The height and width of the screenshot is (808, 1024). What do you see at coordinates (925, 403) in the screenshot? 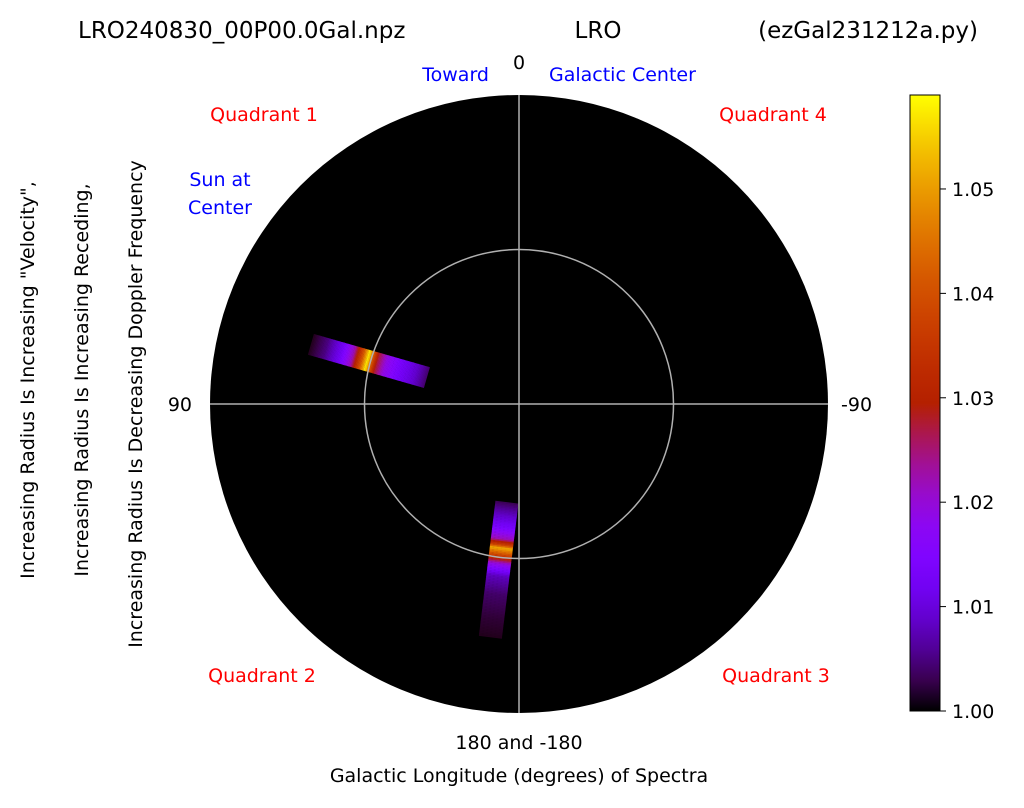
I see `colorbar` at bounding box center [925, 403].